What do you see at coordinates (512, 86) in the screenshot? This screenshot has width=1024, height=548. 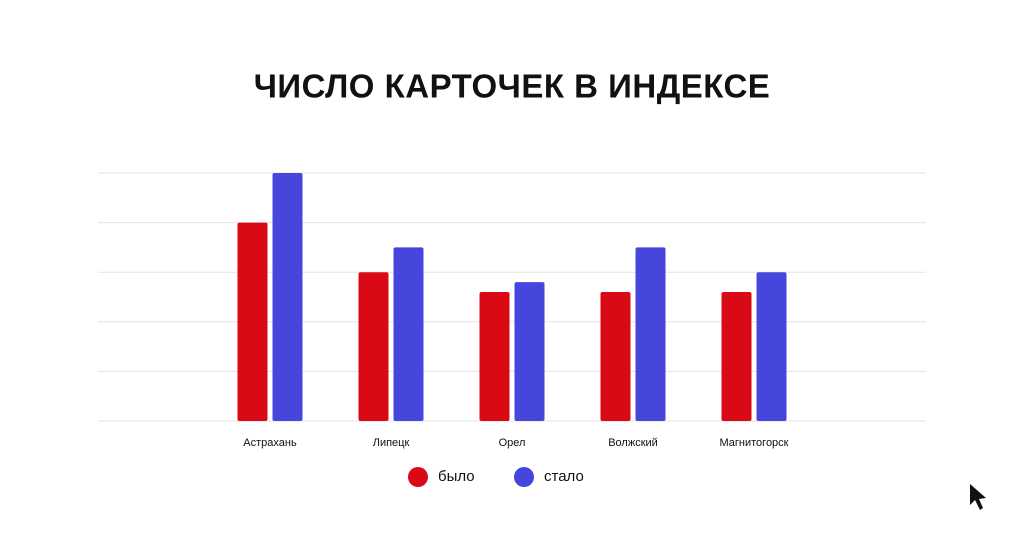 I see `chart-title: ЧИСЛО КАРТОЧЕК В ИНДЕКСЕ` at bounding box center [512, 86].